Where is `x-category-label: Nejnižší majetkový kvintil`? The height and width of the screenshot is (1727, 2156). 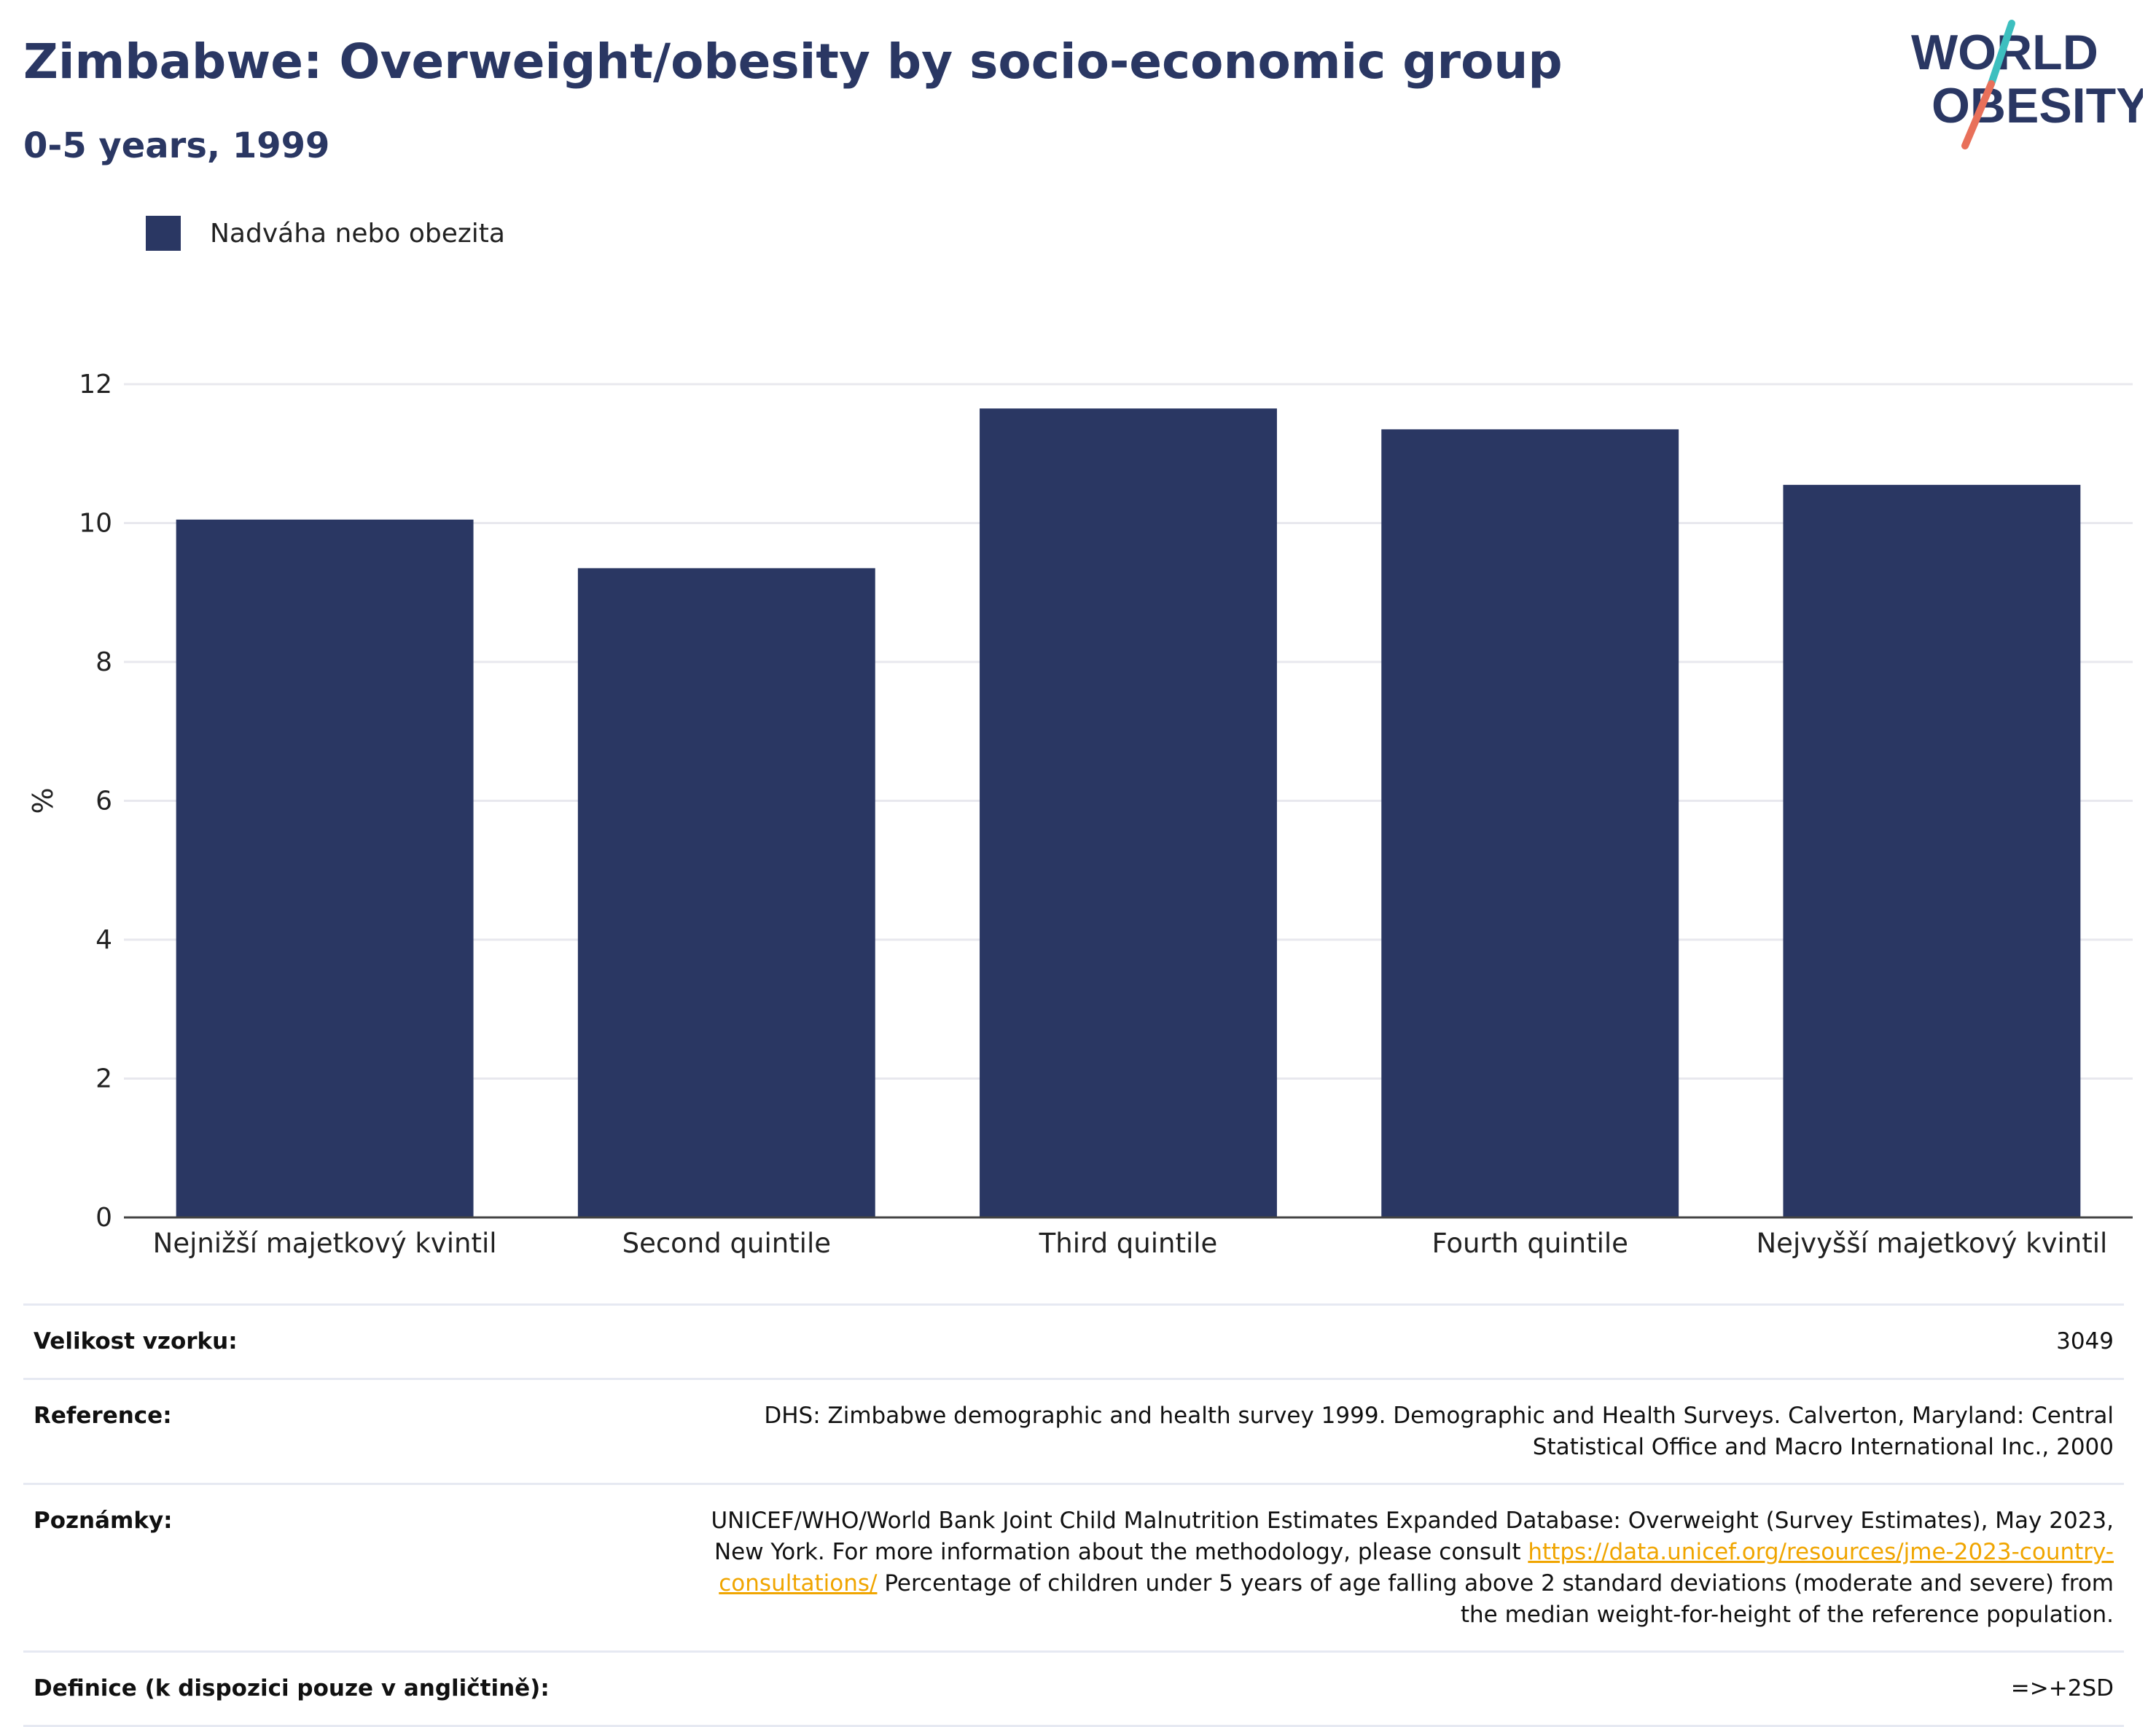
x-category-label: Nejnižší majetkový kvintil is located at coordinates (325, 1243).